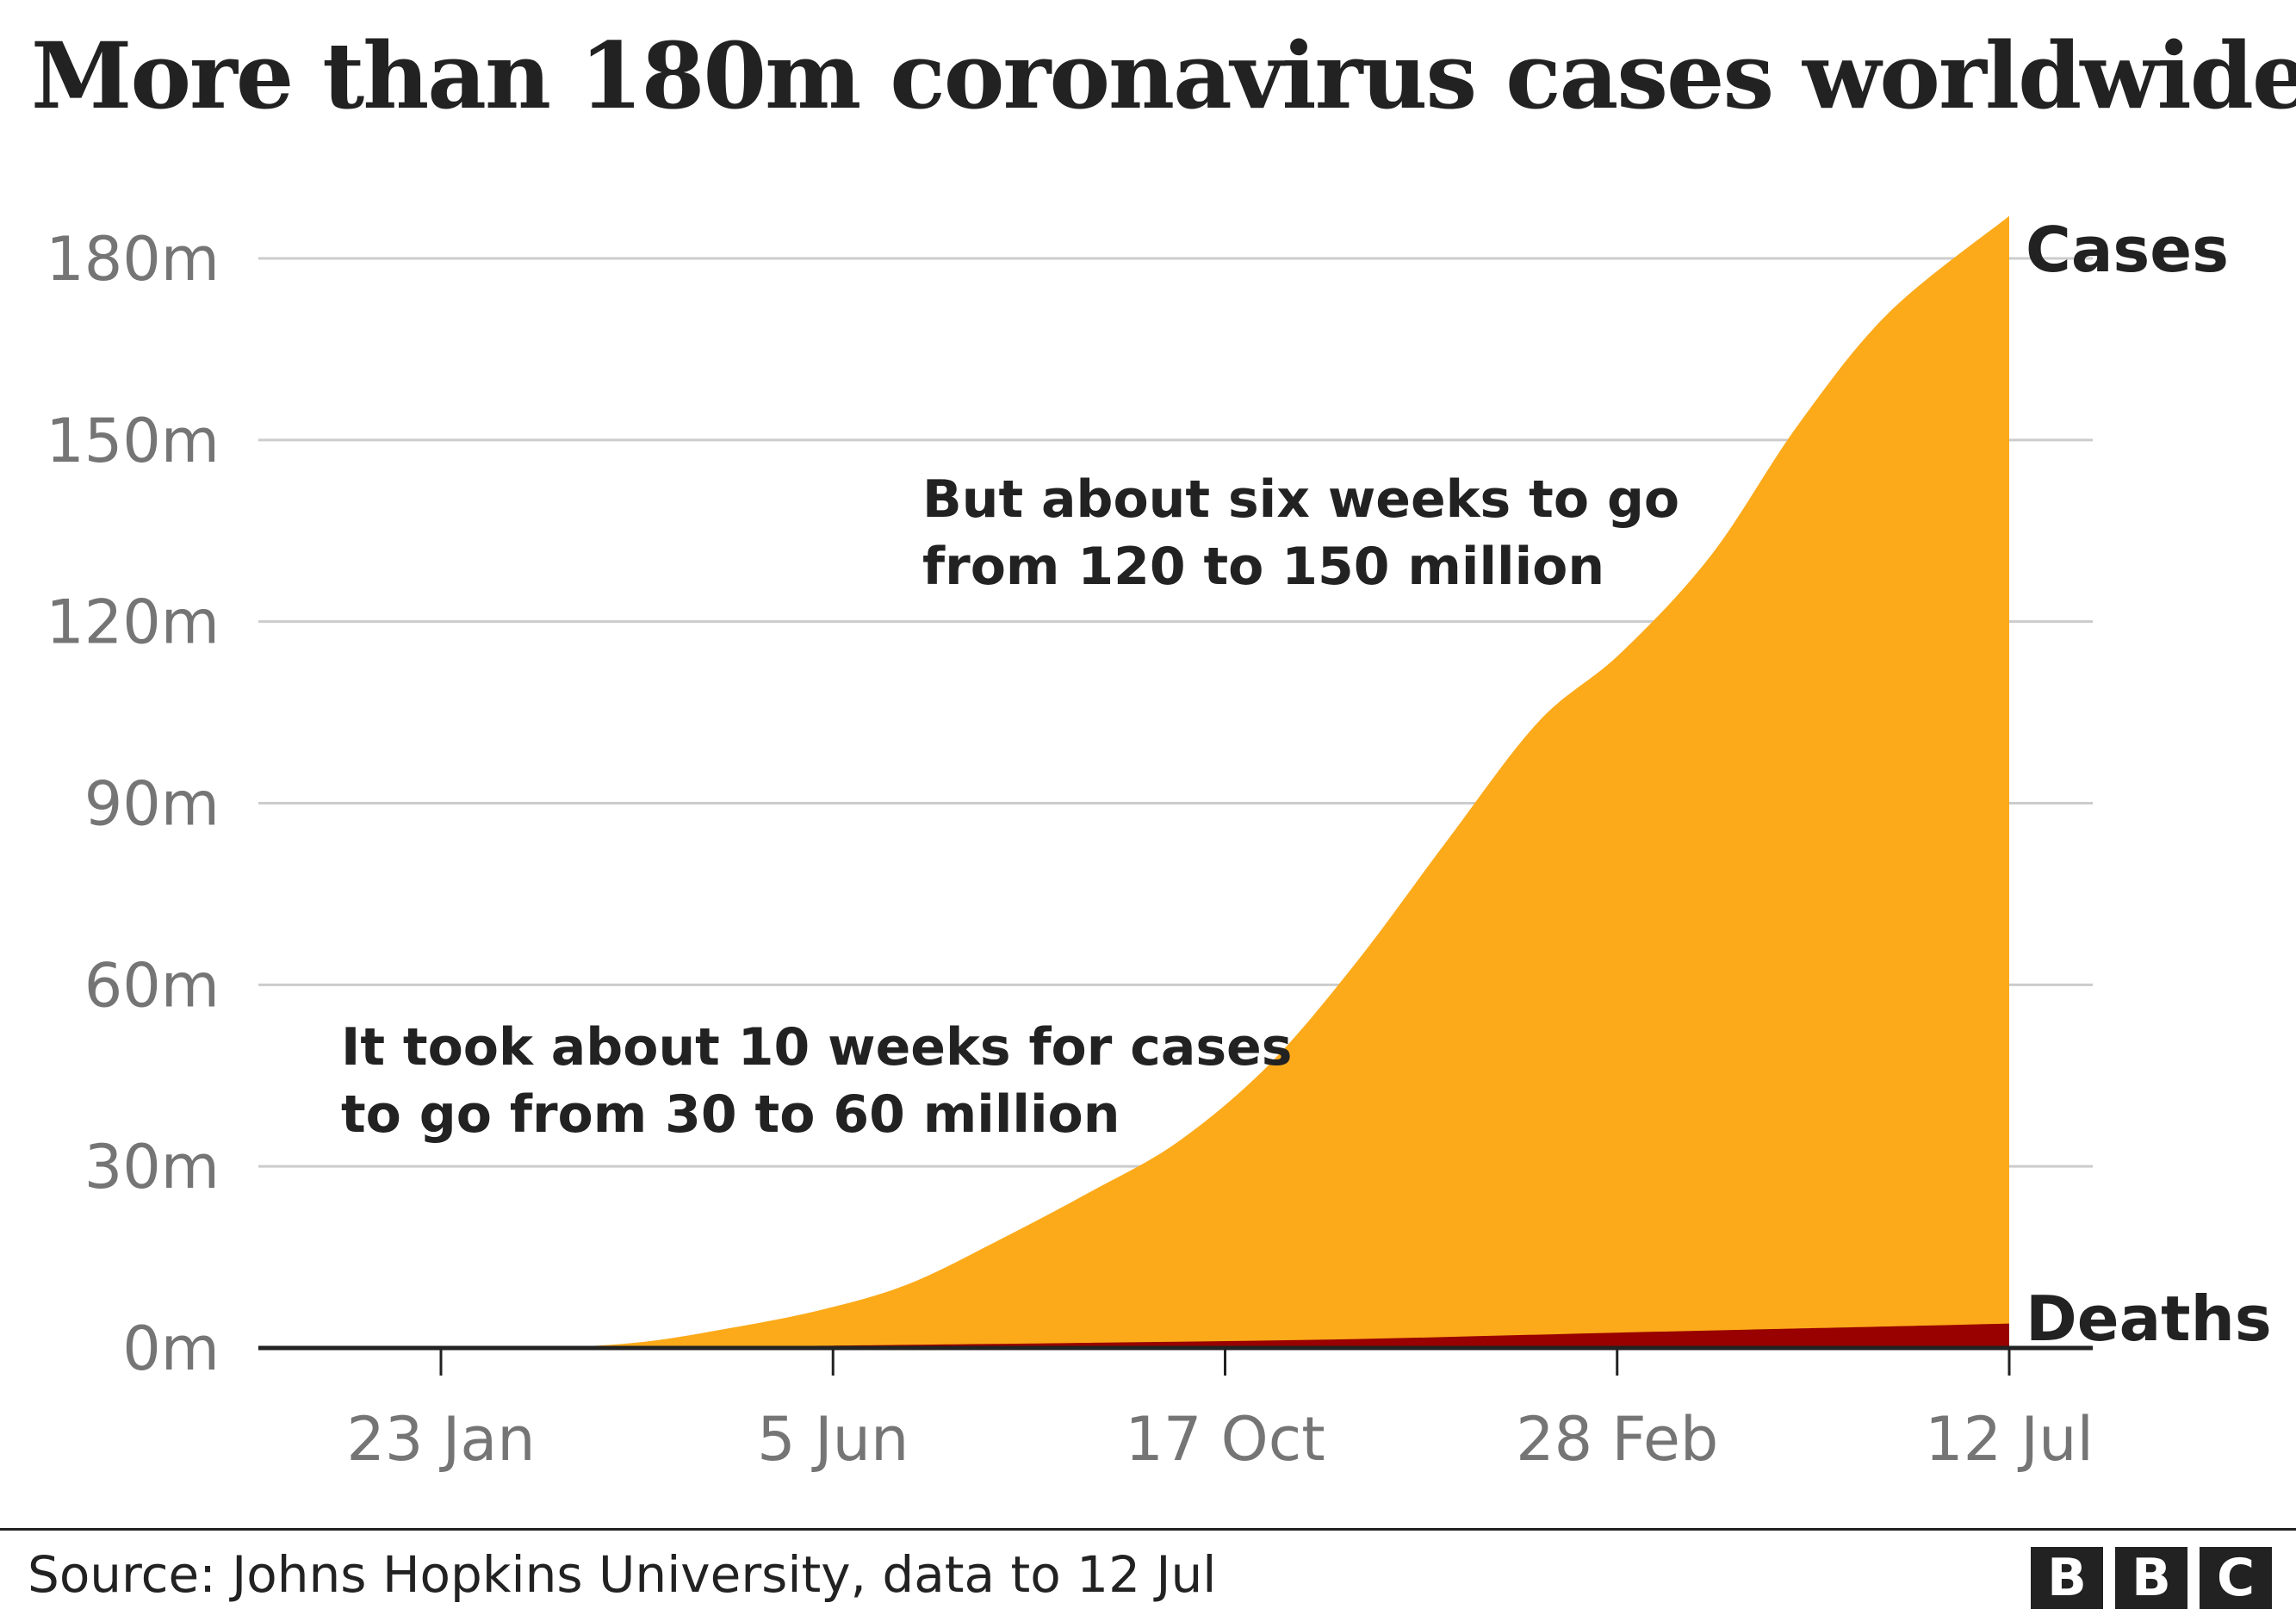 The image size is (2296, 1615). I want to click on series-labels: Cases Deaths, so click(2149, 784).